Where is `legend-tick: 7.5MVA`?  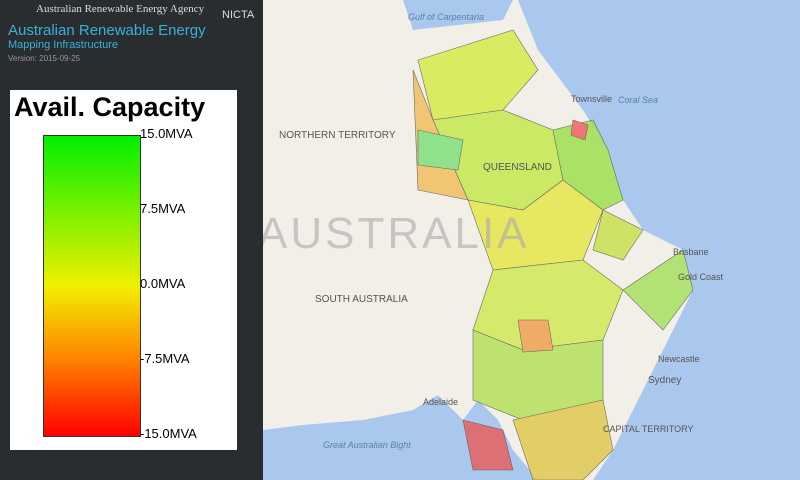
legend-tick: 7.5MVA is located at coordinates (163, 208).